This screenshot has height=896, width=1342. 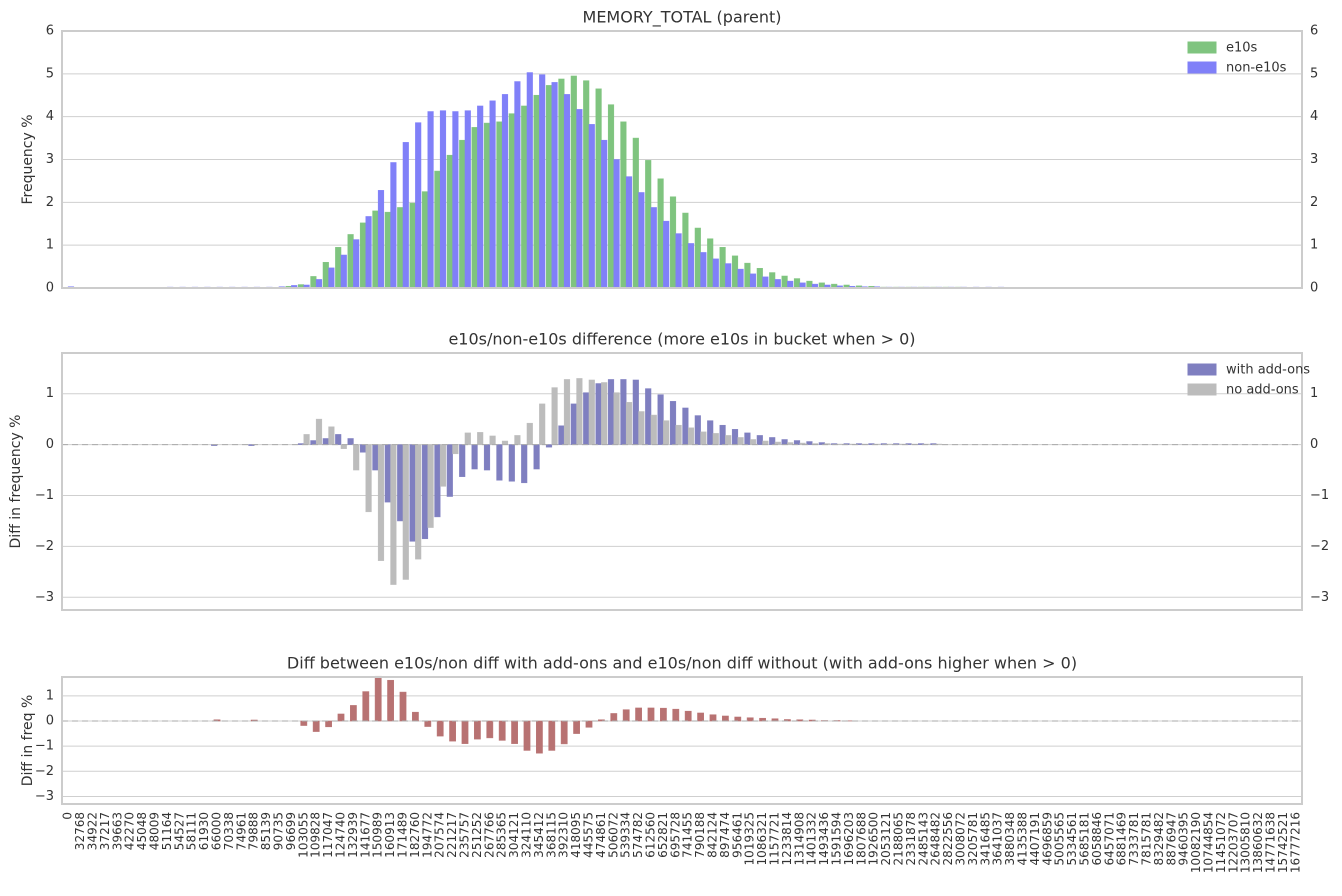 What do you see at coordinates (613, 835) in the screenshot?
I see `x-tick-label: 506072` at bounding box center [613, 835].